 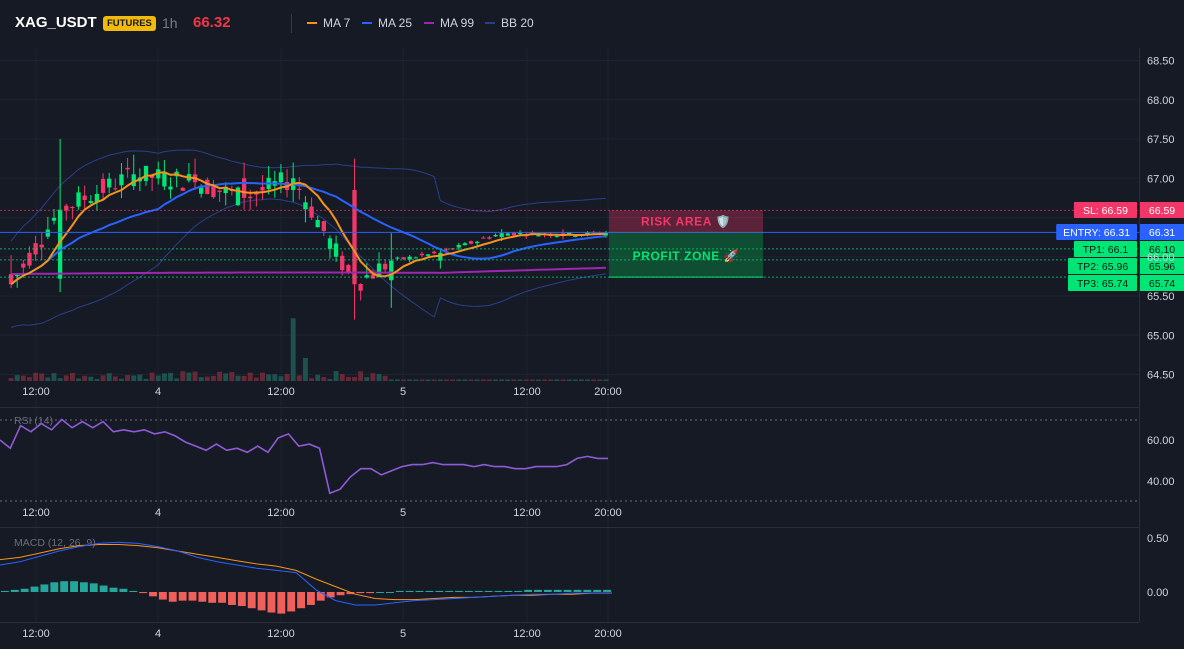 What do you see at coordinates (1157, 593) in the screenshot?
I see `macd-tick-label: 0.00` at bounding box center [1157, 593].